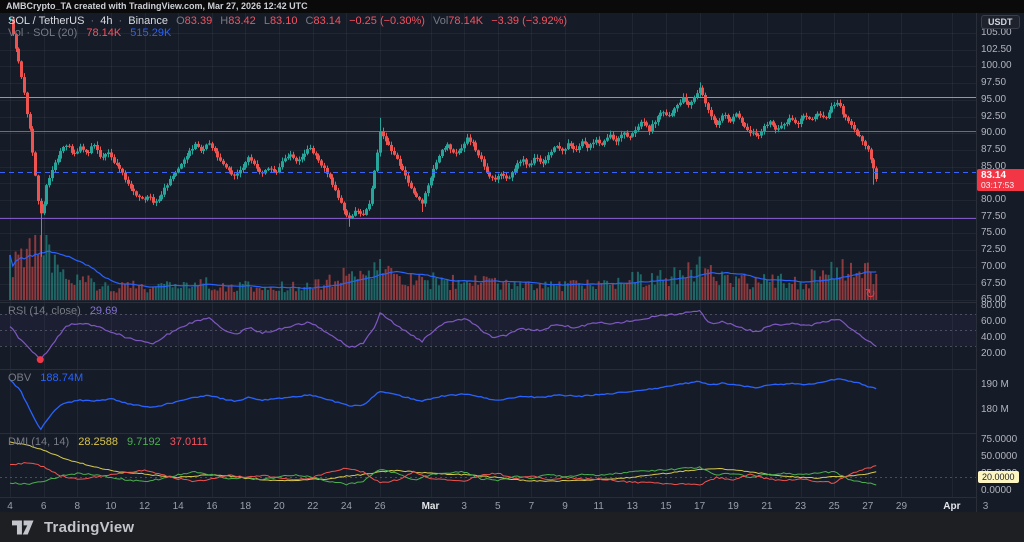 The image size is (1024, 542). I want to click on price-axis-label: 72.50, so click(994, 250).